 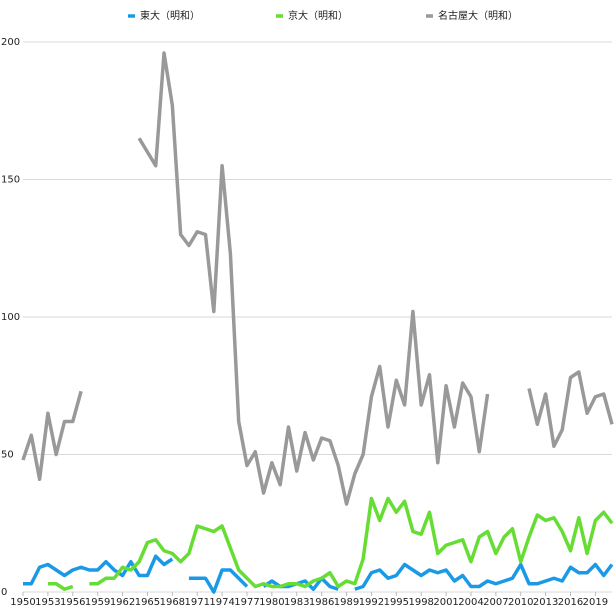 What do you see at coordinates (147, 602) in the screenshot?
I see `x-tick-label: 1965` at bounding box center [147, 602].